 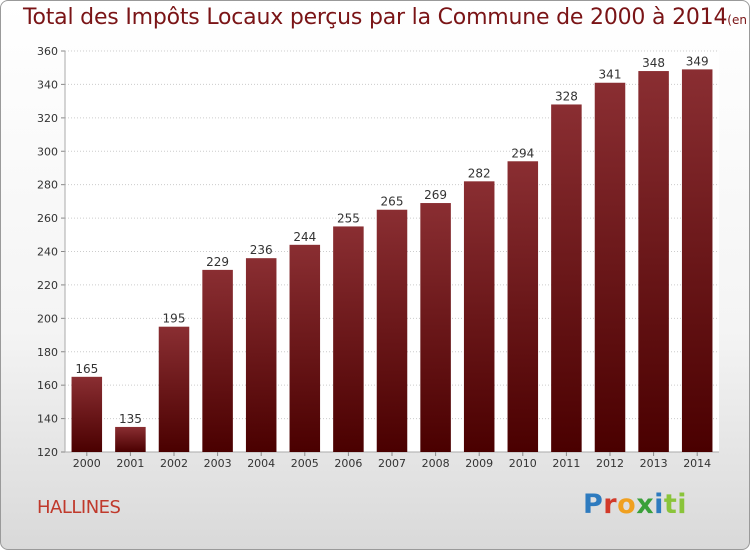 I want to click on logo-letter: i, so click(x=659, y=504).